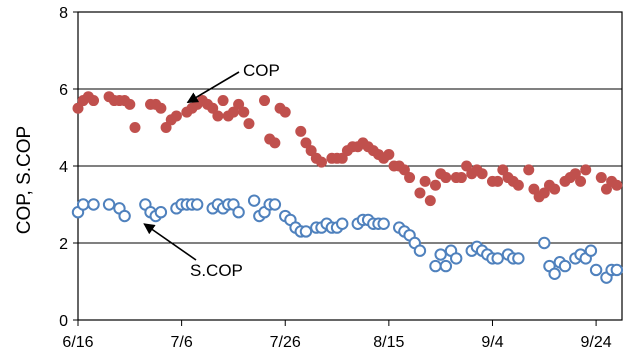 The height and width of the screenshot is (361, 627). I want to click on x-axis-ticks: 6/16 7/6 7/26 8/15 9/4 9/24, so click(337, 335).